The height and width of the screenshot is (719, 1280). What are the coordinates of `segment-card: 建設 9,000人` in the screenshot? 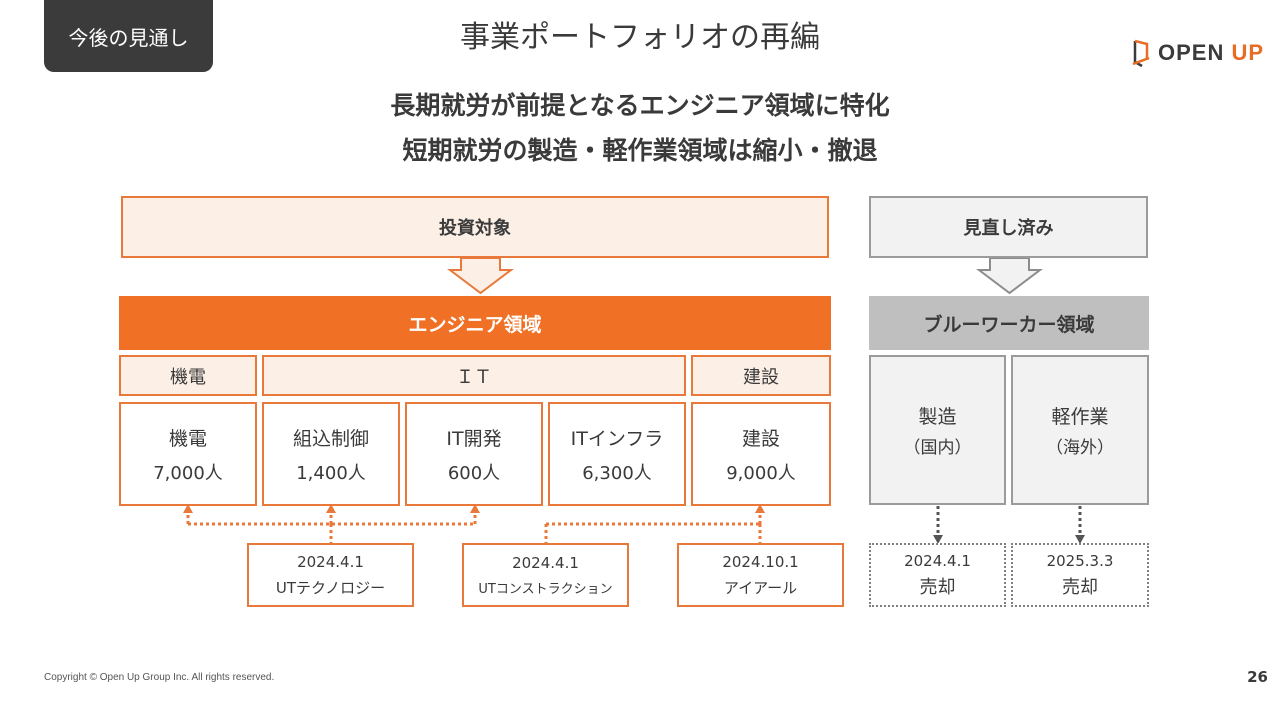 It's located at (761, 454).